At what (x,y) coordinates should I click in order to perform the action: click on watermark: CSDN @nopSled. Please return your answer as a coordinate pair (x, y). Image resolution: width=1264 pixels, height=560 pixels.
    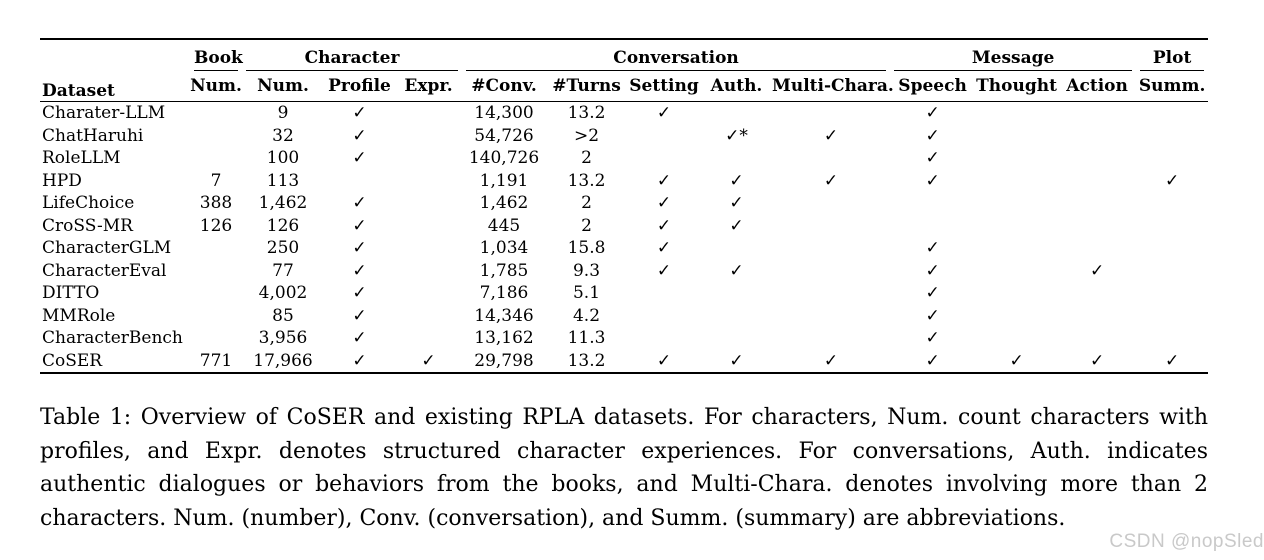
    Looking at the image, I should click on (1186, 541).